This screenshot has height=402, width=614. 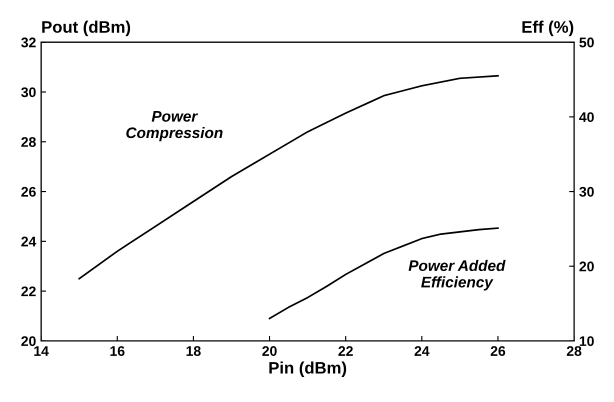 I want to click on x-tick-label: 24, so click(x=422, y=351).